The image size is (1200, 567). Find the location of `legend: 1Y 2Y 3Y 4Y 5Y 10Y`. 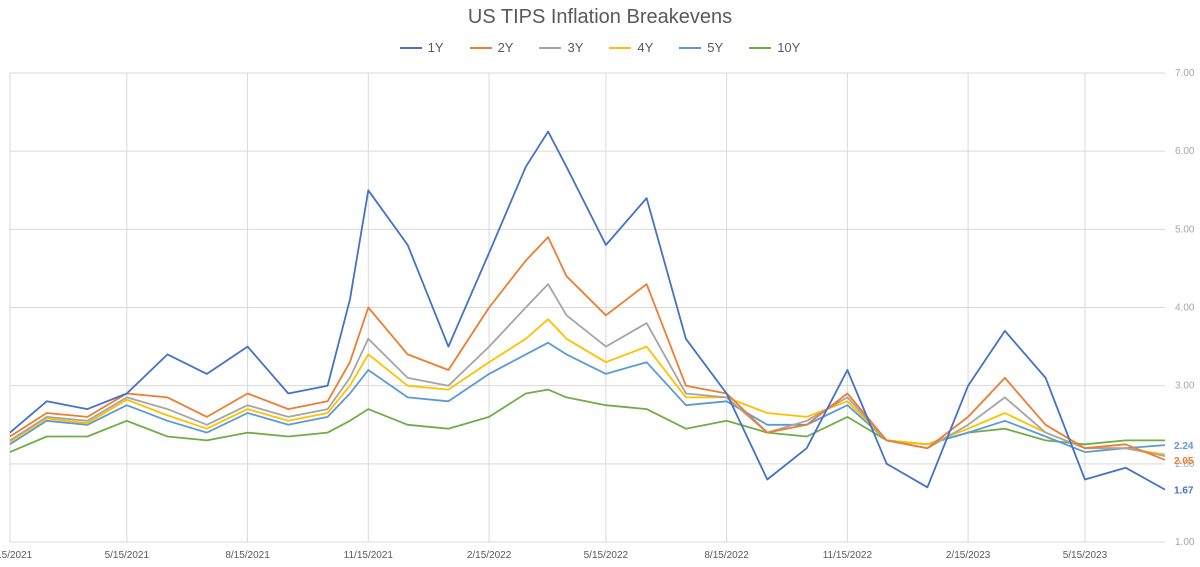

legend: 1Y 2Y 3Y 4Y 5Y 10Y is located at coordinates (600, 47).